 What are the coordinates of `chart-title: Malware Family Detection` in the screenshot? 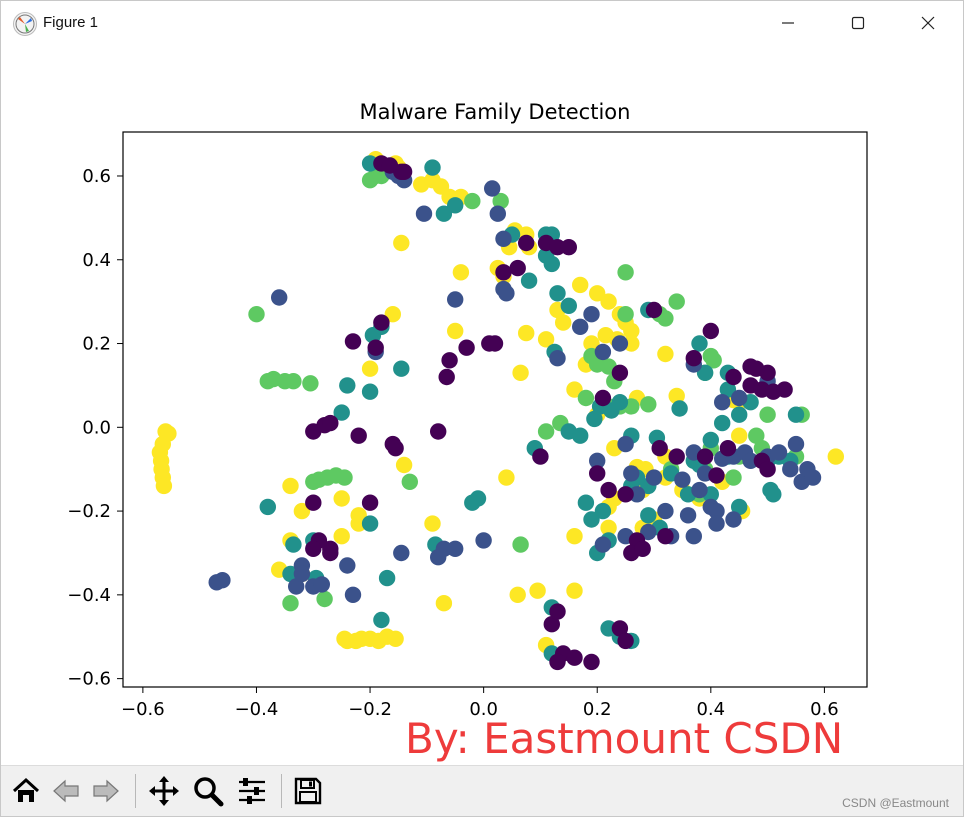 It's located at (495, 112).